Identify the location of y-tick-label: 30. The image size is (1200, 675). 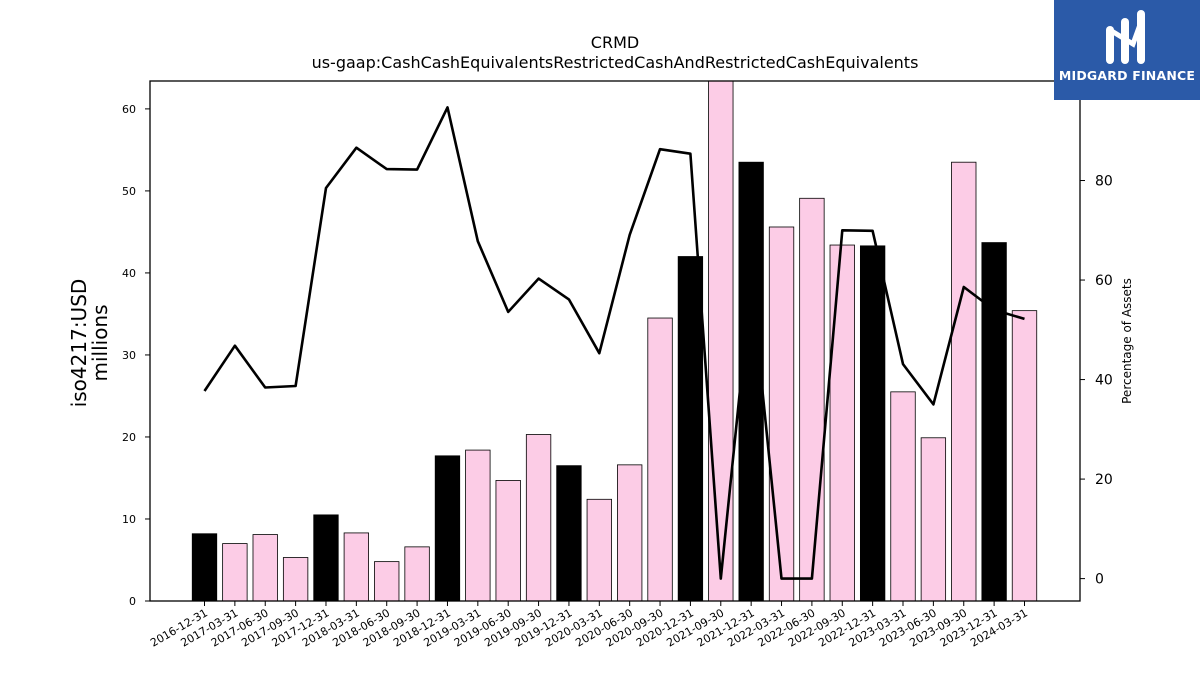
(129, 355).